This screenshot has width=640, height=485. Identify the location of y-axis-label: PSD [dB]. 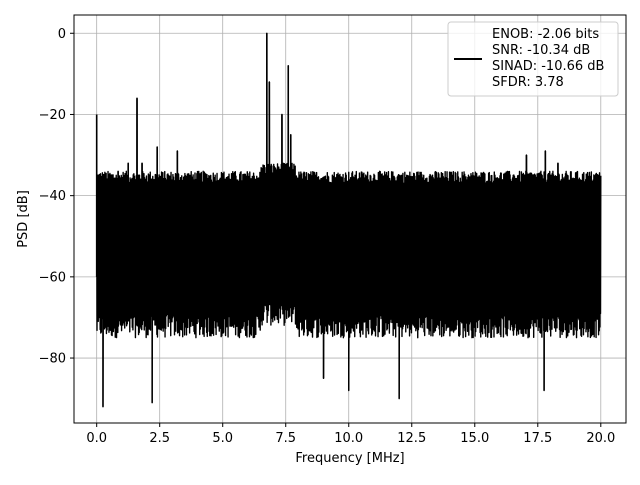
(23, 219).